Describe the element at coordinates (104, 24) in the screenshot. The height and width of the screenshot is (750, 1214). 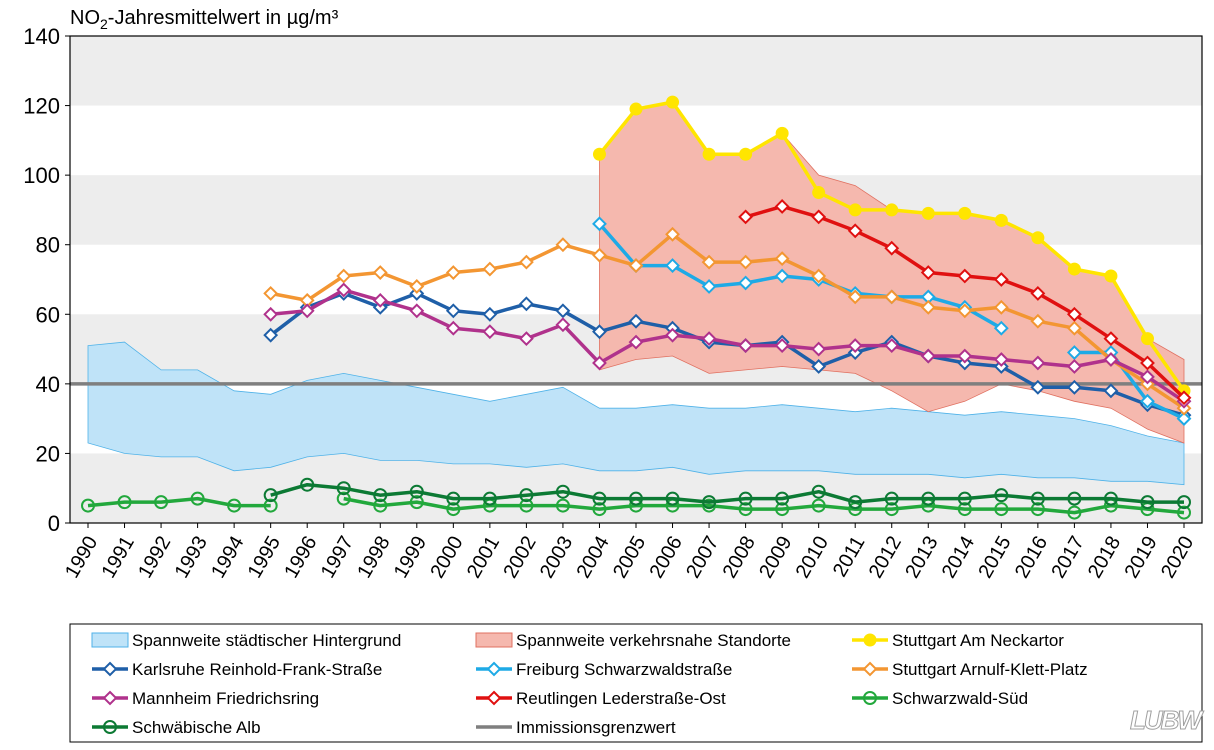
I see `chart-title-subscript: 2` at that location.